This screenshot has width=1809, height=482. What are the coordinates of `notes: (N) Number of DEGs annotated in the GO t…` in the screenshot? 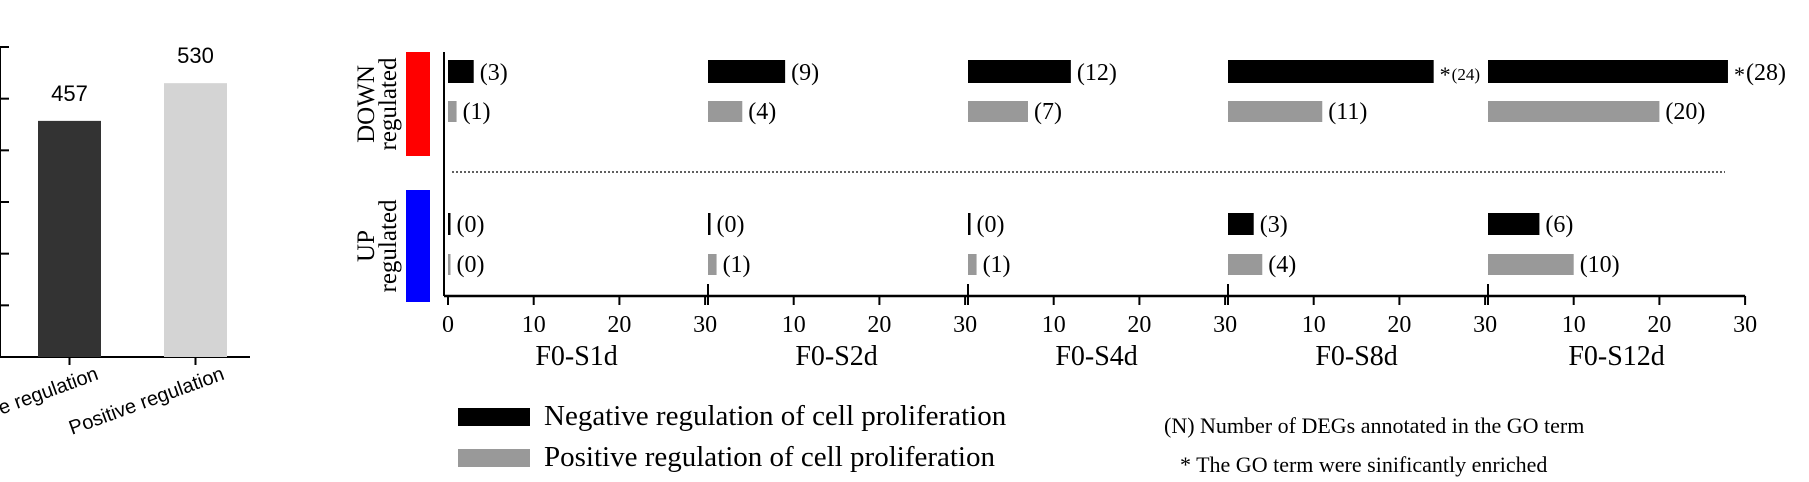 It's located at (1374, 445).